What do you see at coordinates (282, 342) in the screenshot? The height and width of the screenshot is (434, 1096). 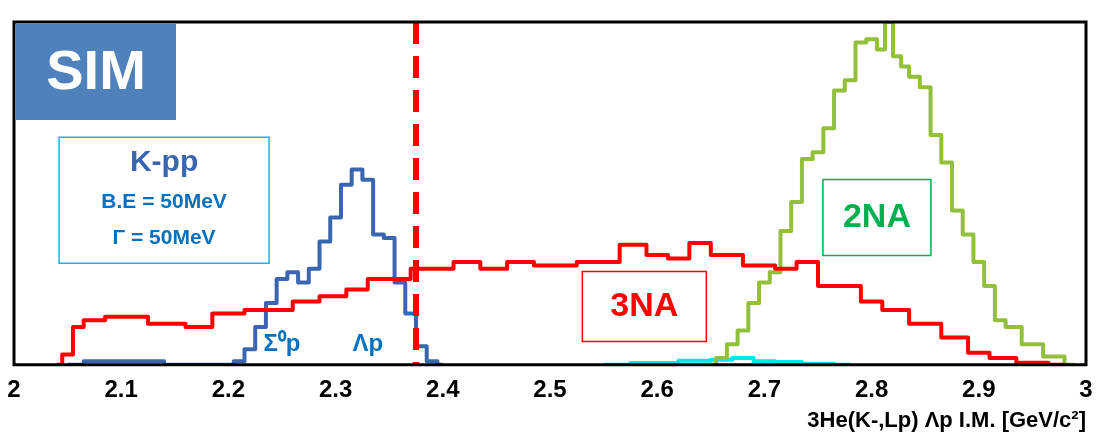 I see `annotation: Σ⁰p` at bounding box center [282, 342].